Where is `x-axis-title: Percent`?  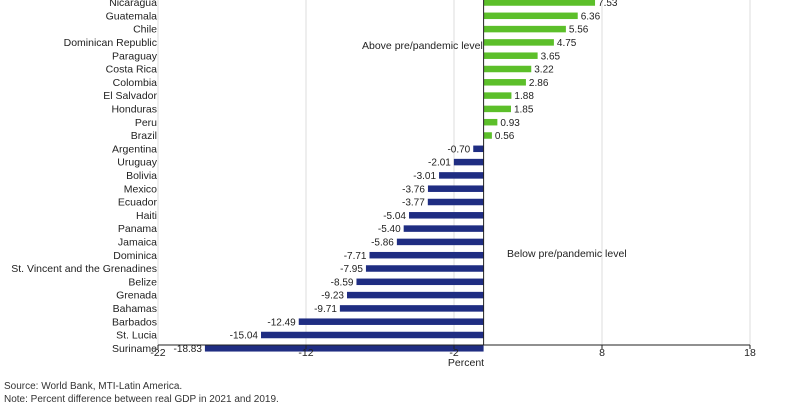 x-axis-title: Percent is located at coordinates (466, 363).